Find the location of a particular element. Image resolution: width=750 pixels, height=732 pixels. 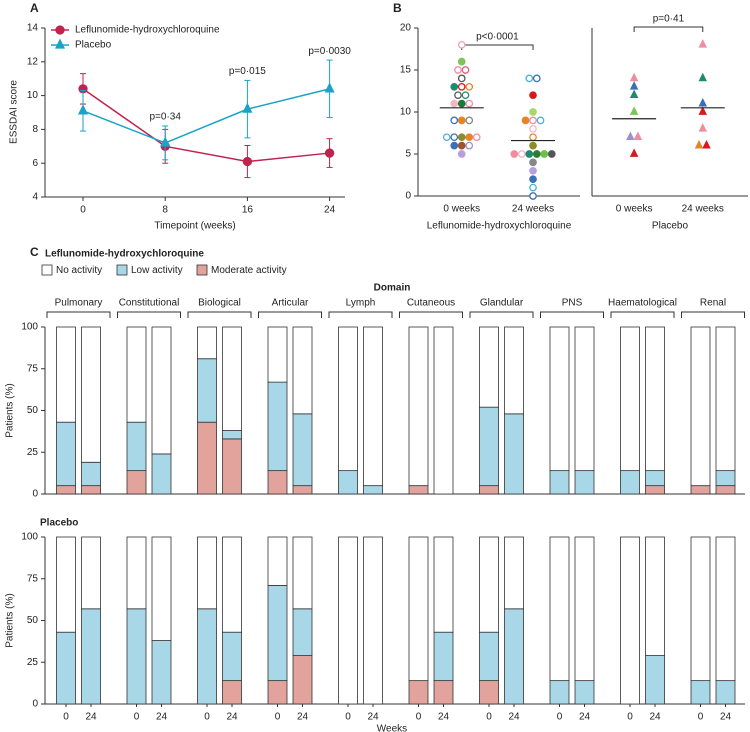

x-axis-title: Timepoint (weeks) is located at coordinates (194, 226).